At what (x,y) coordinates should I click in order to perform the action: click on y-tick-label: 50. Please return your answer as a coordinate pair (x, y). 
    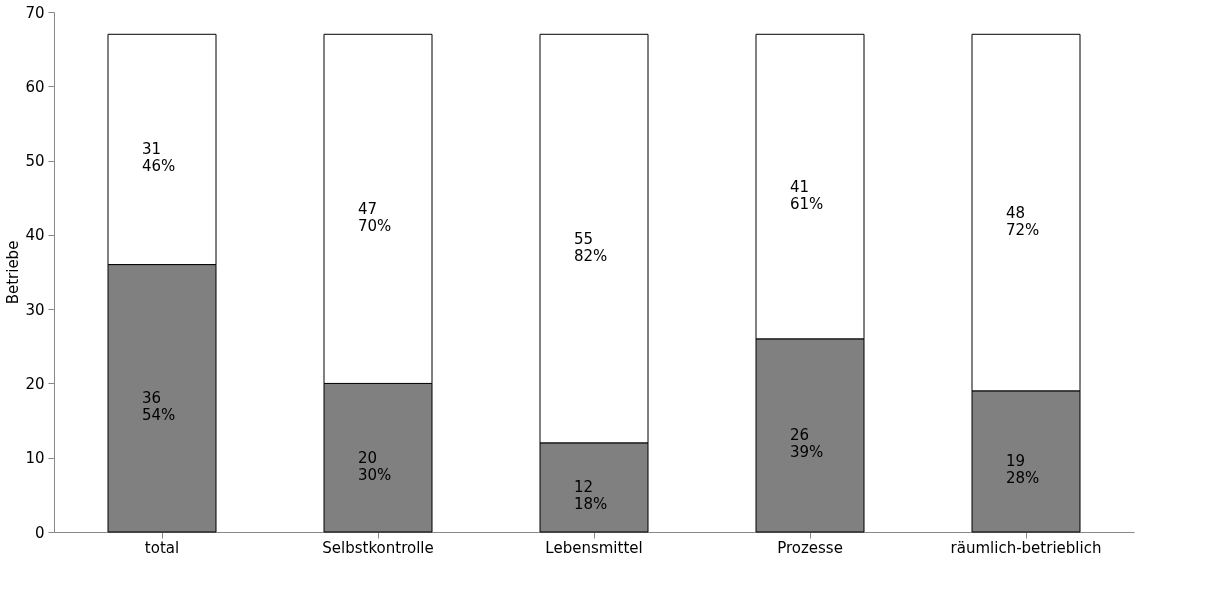
    Looking at the image, I should click on (35, 161).